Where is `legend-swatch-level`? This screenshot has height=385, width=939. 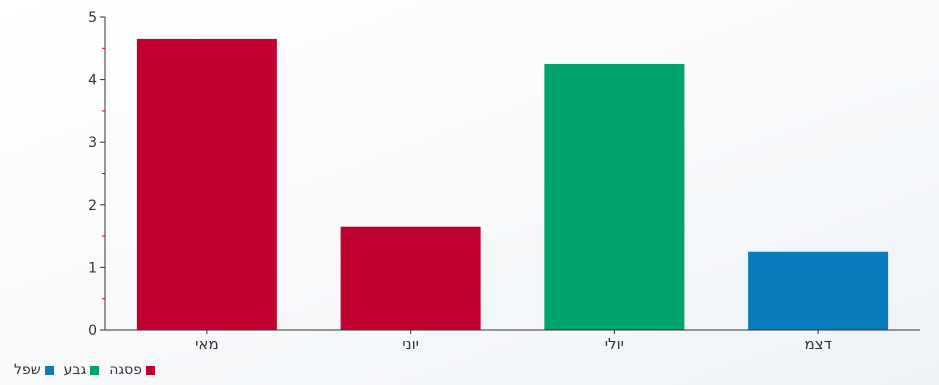
legend-swatch-level is located at coordinates (95, 370).